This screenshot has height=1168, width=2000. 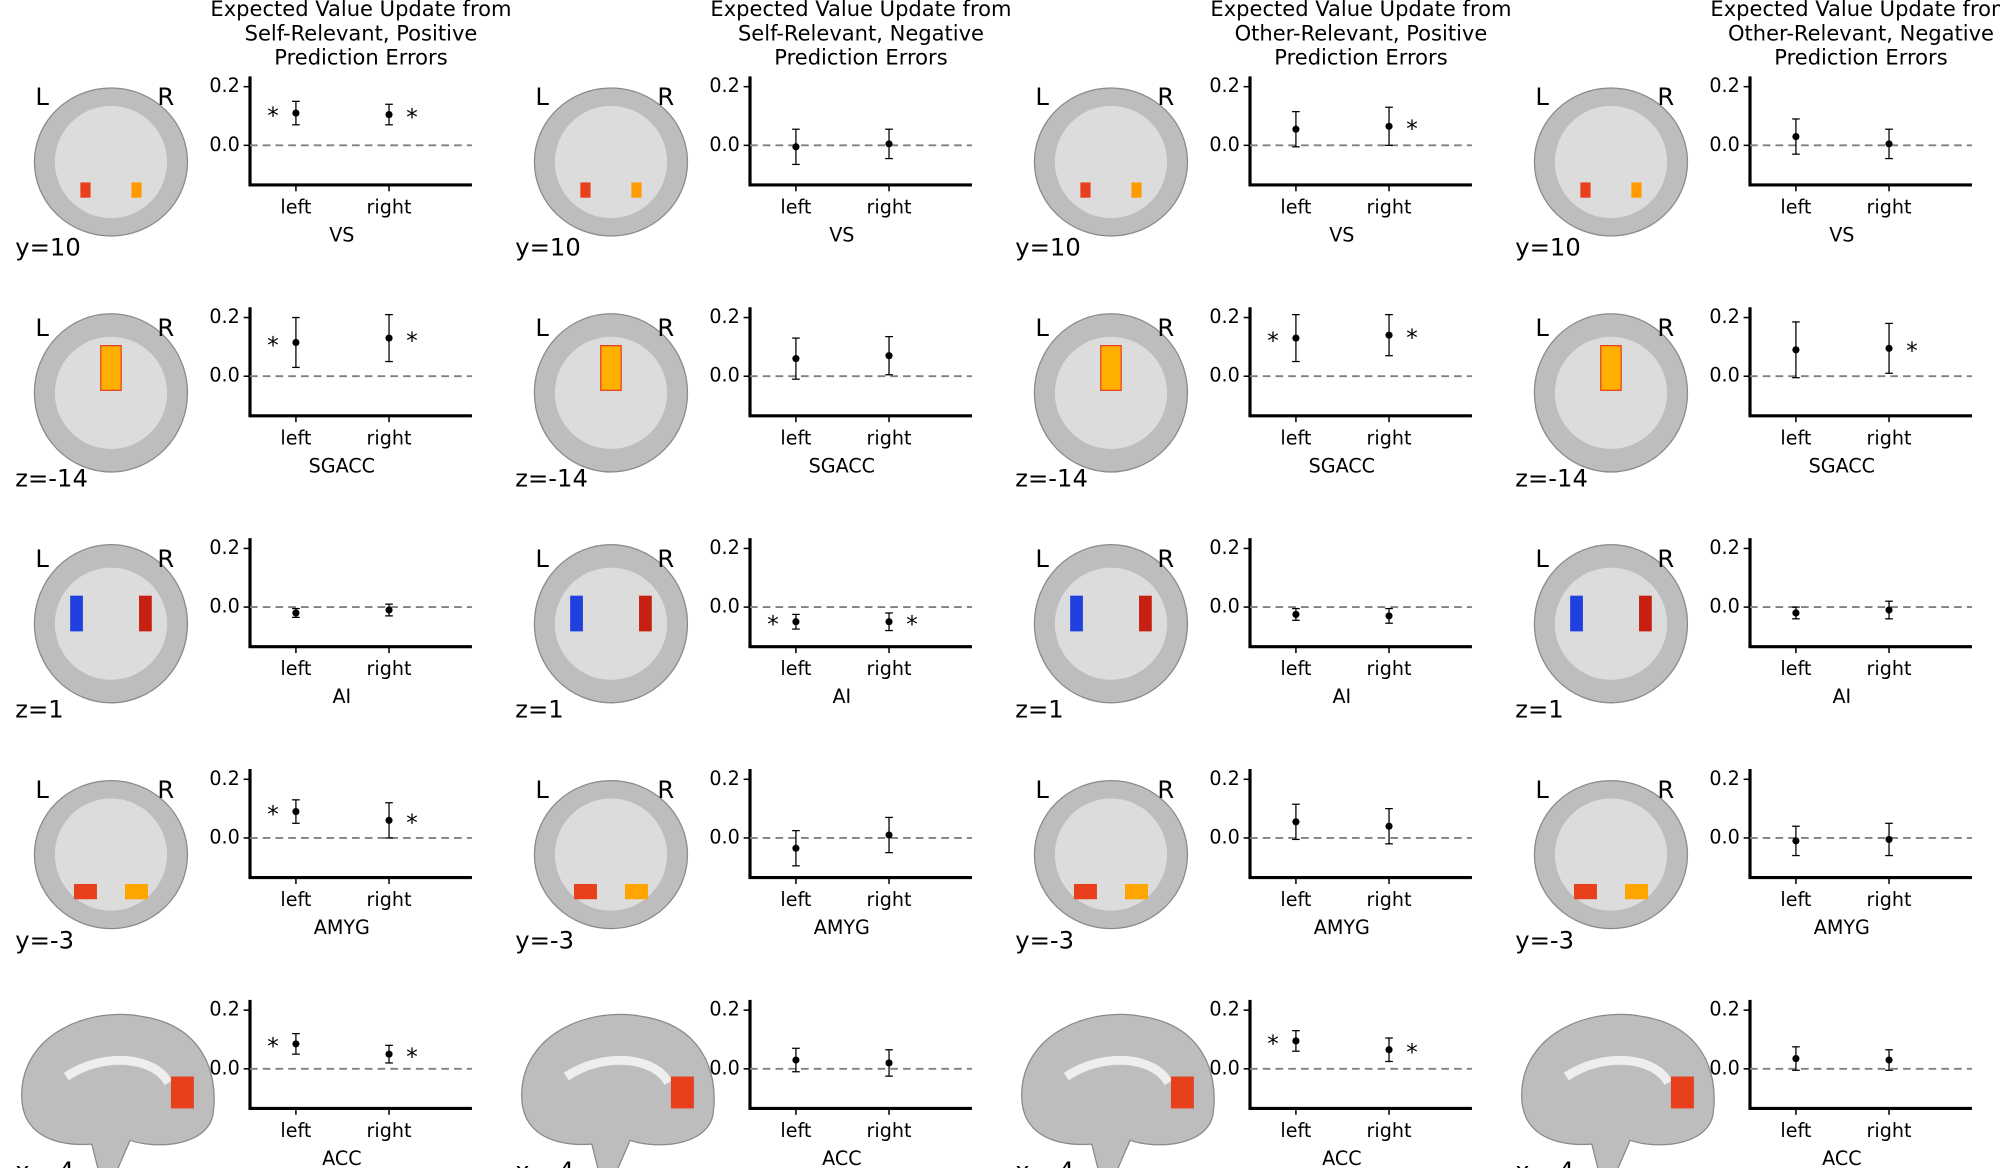 I want to click on slice-label: y=-3, so click(x=544, y=940).